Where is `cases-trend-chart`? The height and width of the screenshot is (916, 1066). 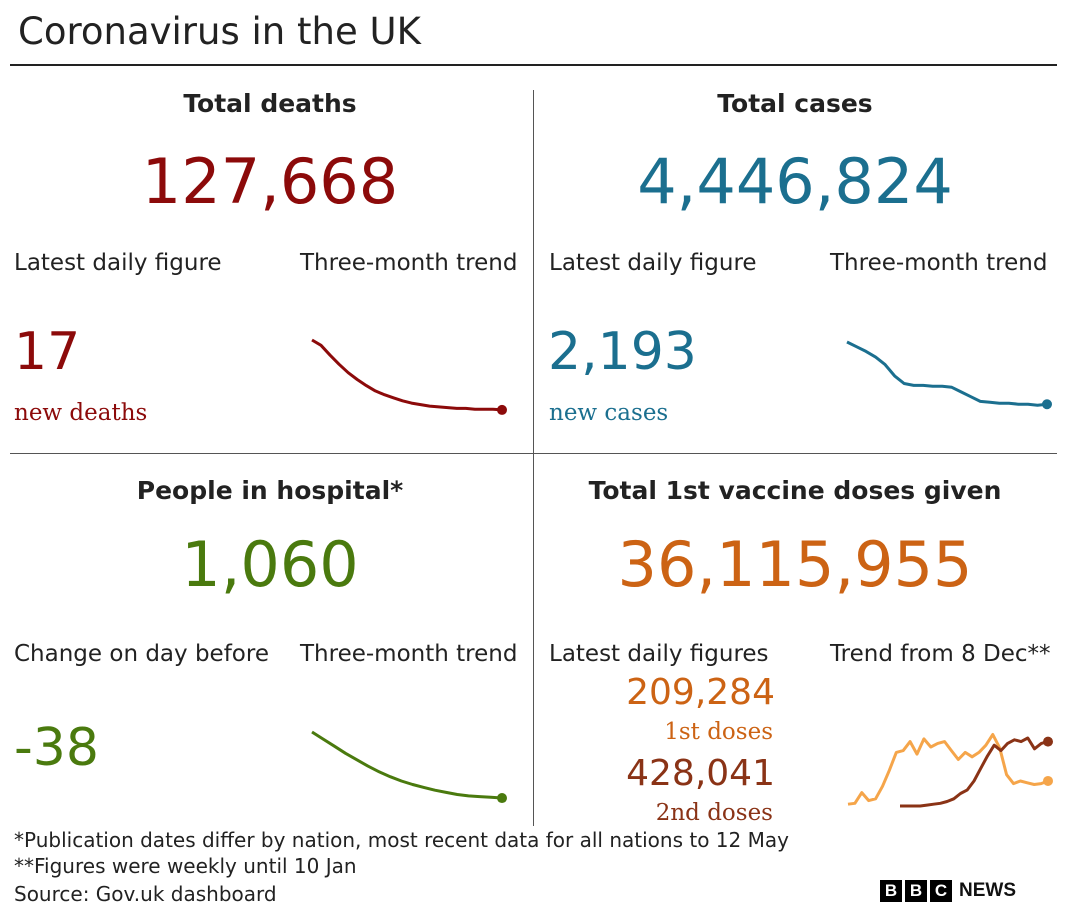
cases-trend-chart is located at coordinates (949, 375).